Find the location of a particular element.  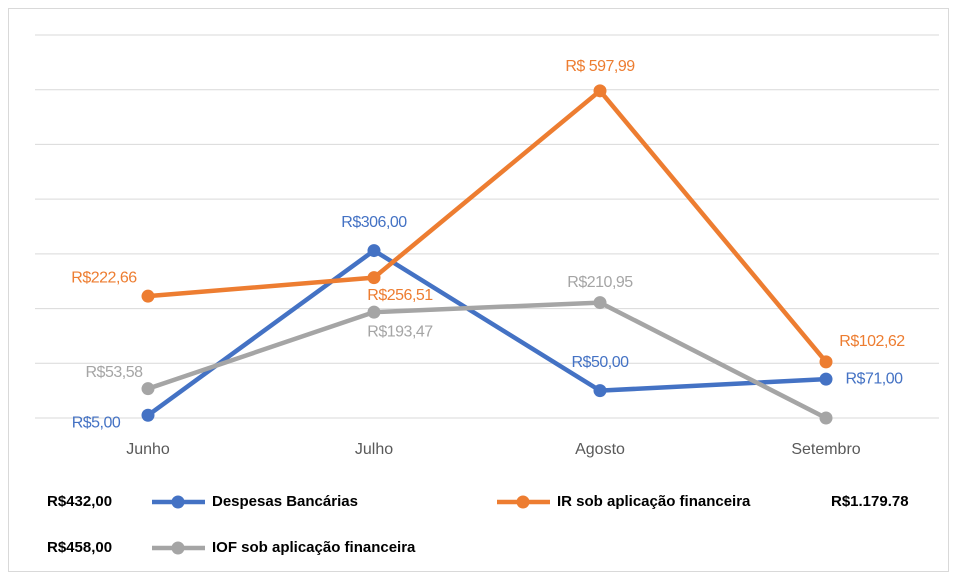

data-label: R$53,58 is located at coordinates (115, 372).